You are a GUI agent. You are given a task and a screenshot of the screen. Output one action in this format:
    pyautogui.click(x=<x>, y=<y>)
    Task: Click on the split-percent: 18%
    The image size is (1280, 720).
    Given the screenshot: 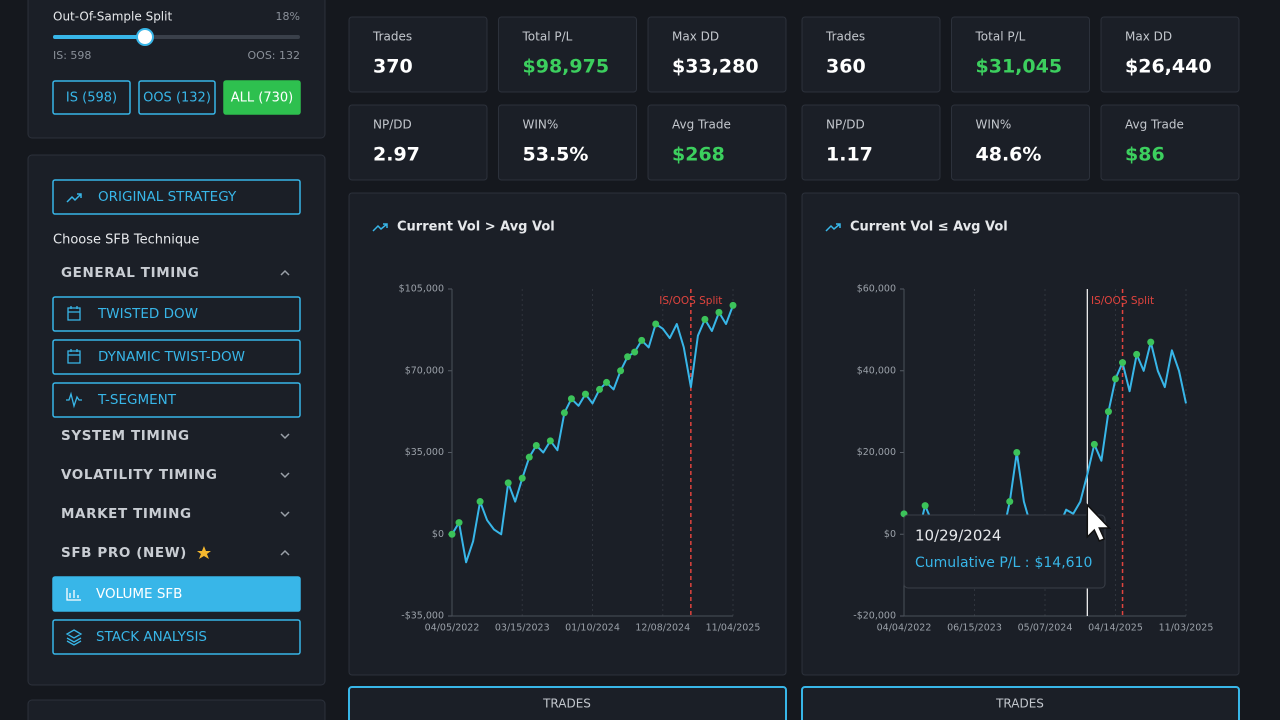 What is the action you would take?
    pyautogui.click(x=288, y=16)
    